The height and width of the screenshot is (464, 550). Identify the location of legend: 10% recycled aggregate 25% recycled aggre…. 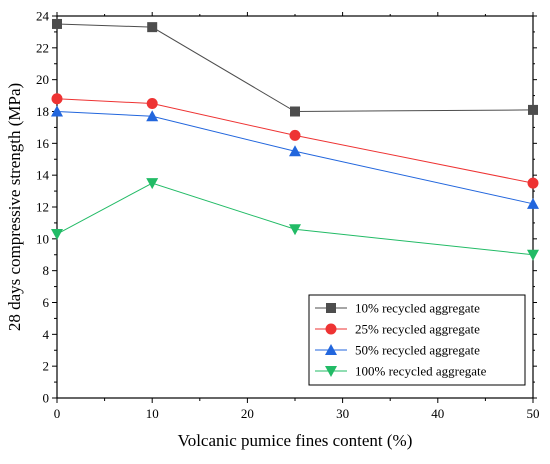
(417, 340).